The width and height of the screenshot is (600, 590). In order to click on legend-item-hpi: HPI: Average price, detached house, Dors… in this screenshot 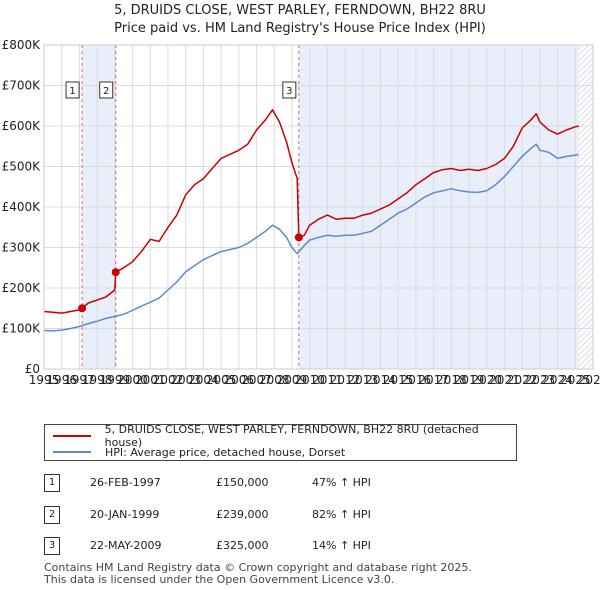, I will do `click(199, 452)`.